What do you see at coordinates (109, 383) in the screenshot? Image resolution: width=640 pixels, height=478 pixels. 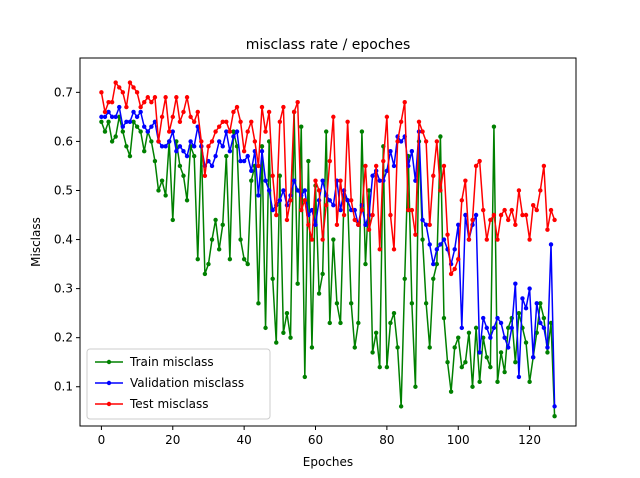 I see `legend-swatch-marker` at bounding box center [109, 383].